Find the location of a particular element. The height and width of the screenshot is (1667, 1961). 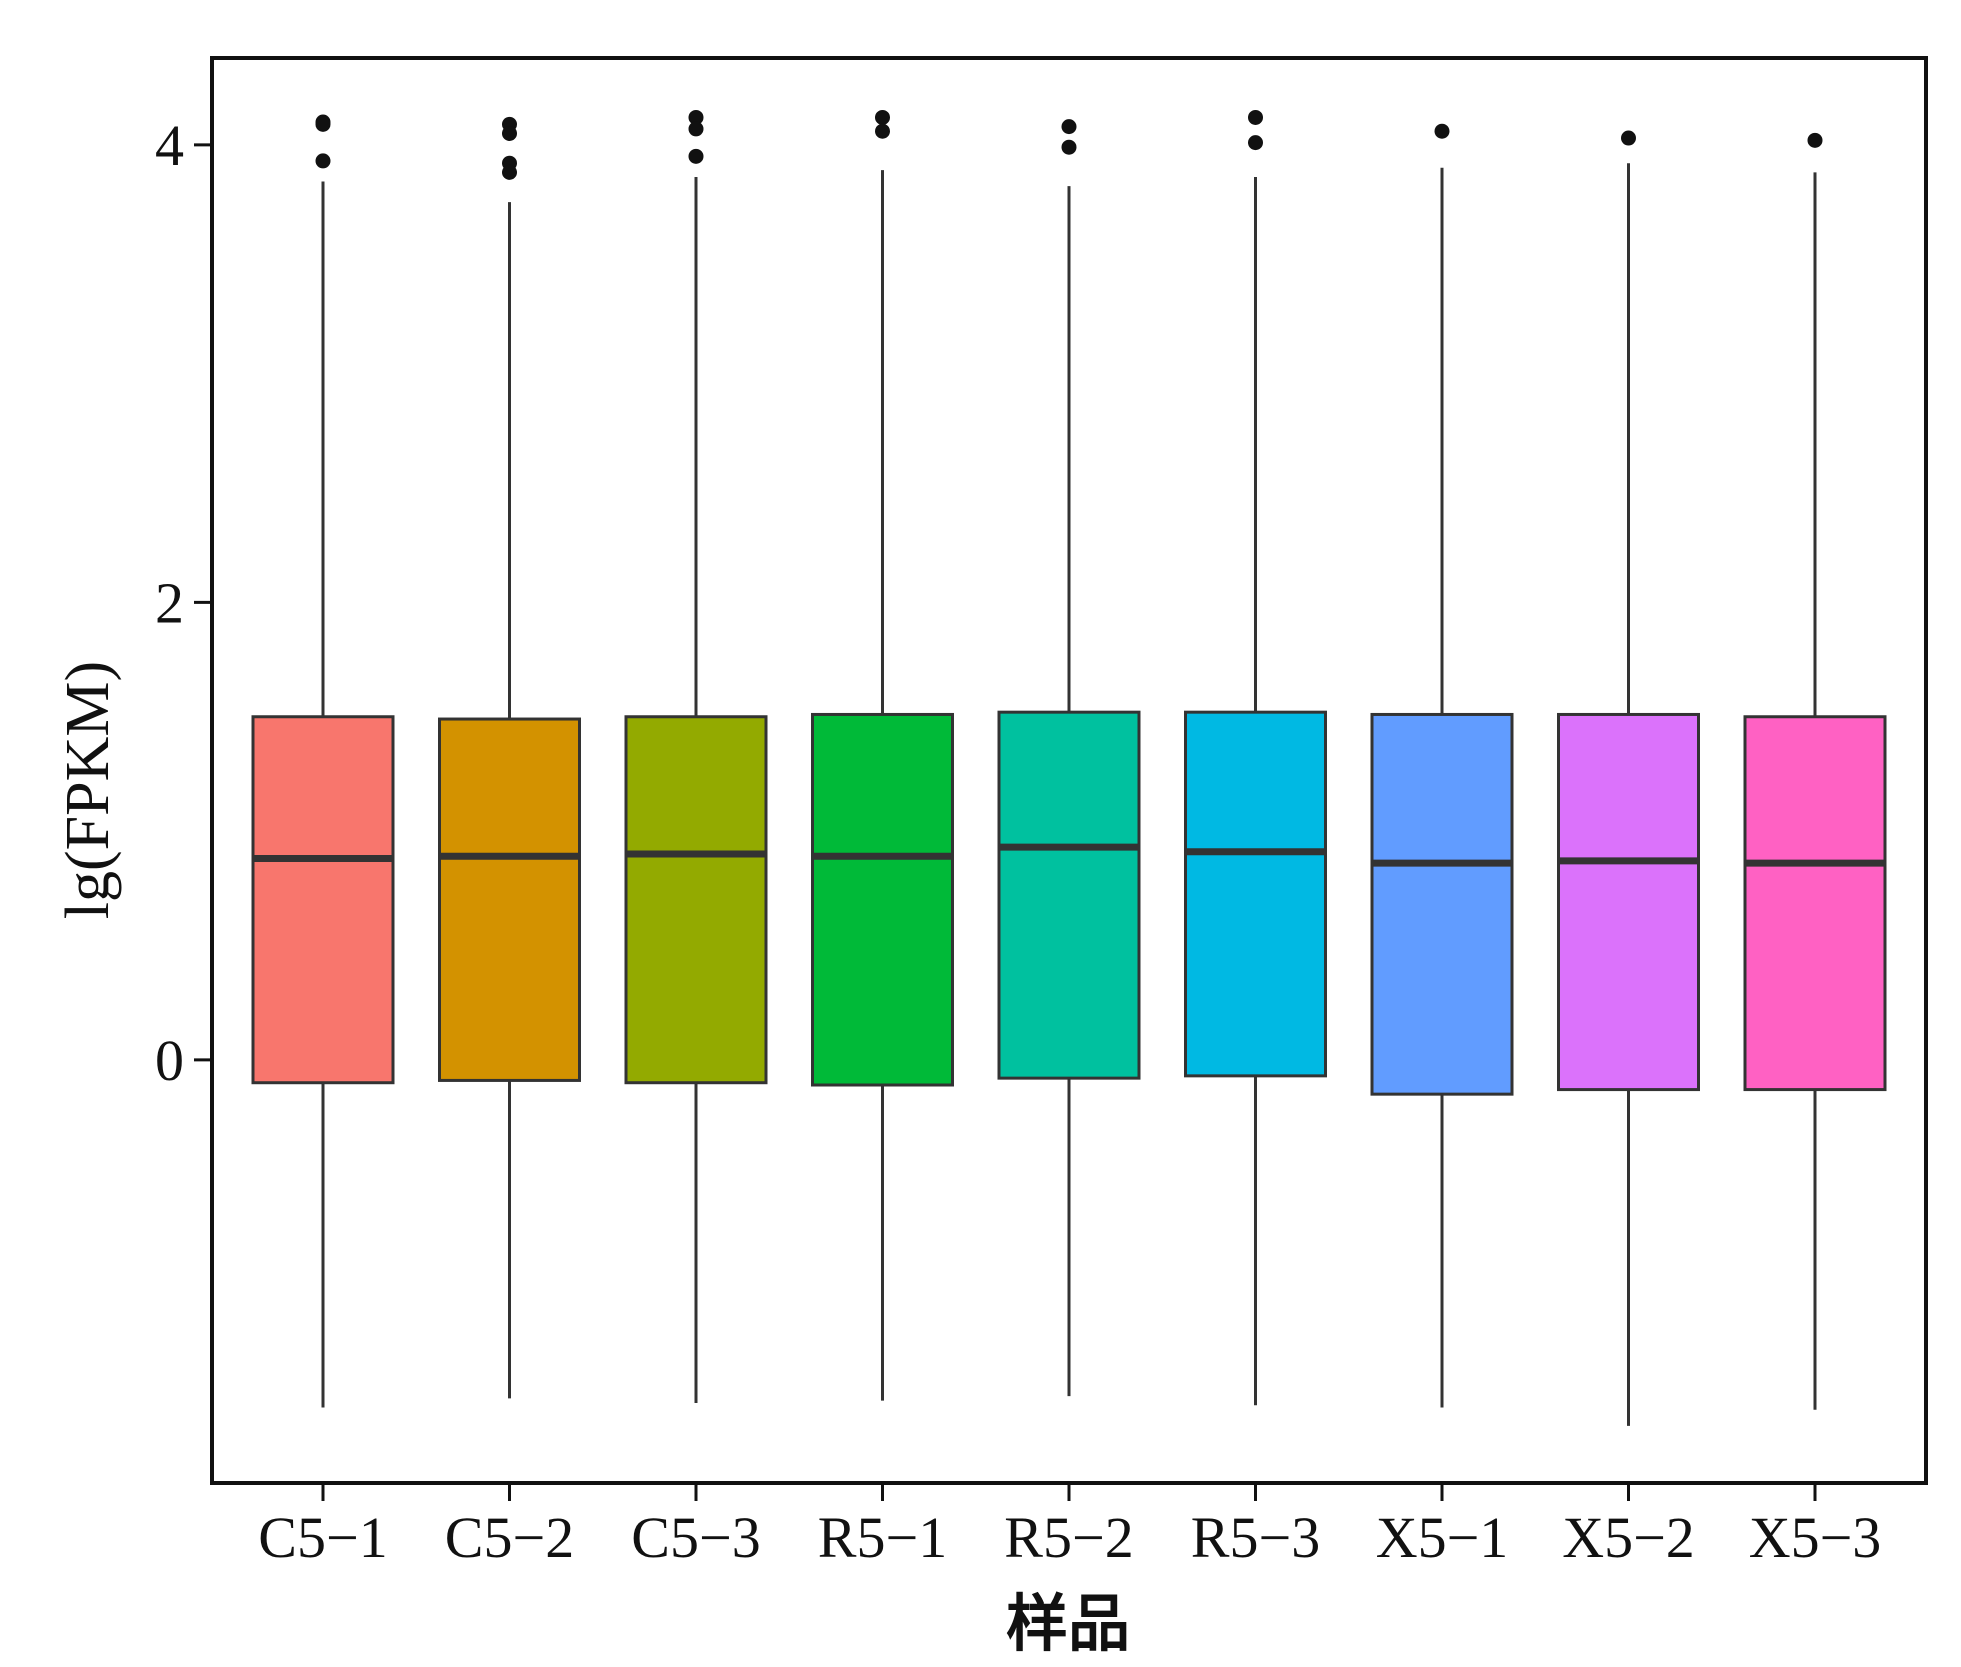

x-tick-label: C5−3 is located at coordinates (695, 1537).